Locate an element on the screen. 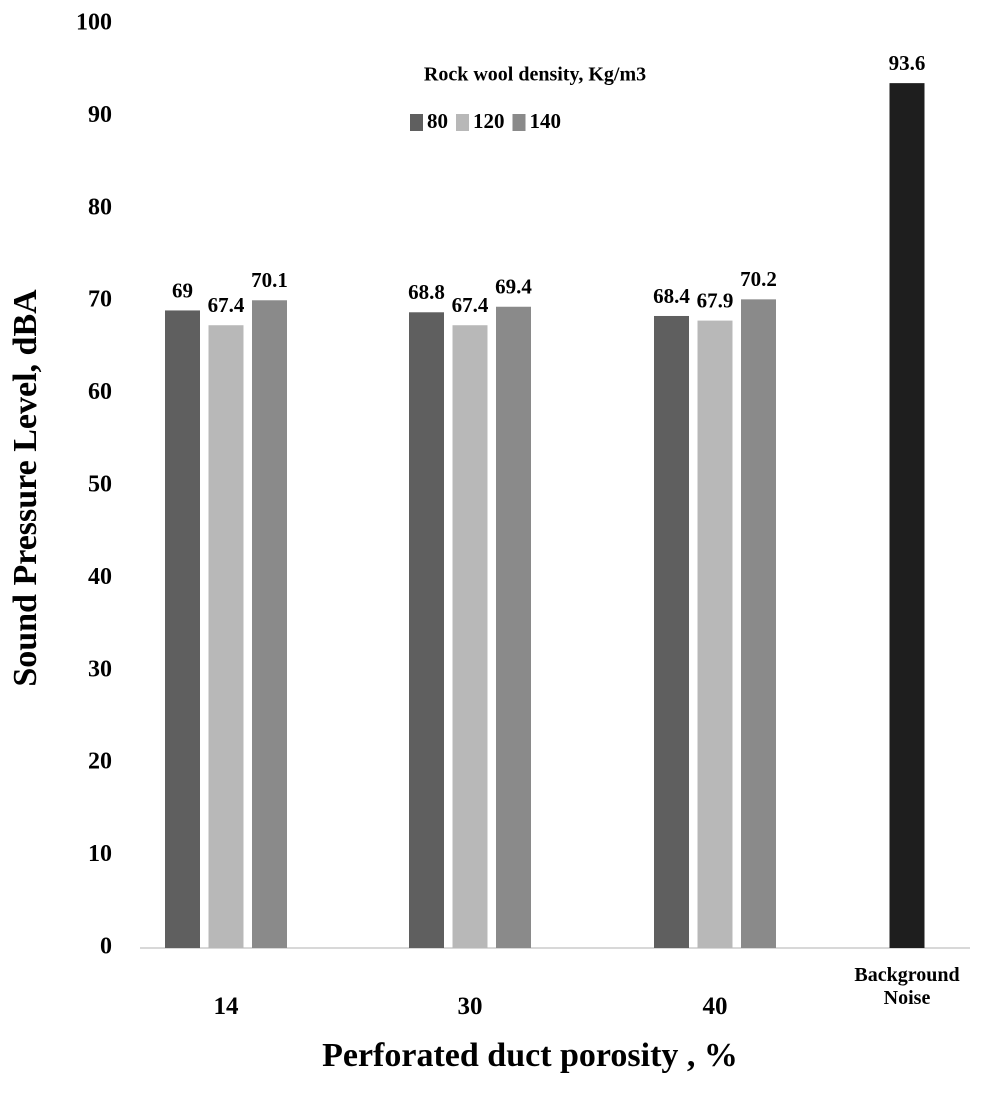  legend-title: Rock wool density, Kg/m3 is located at coordinates (535, 75).